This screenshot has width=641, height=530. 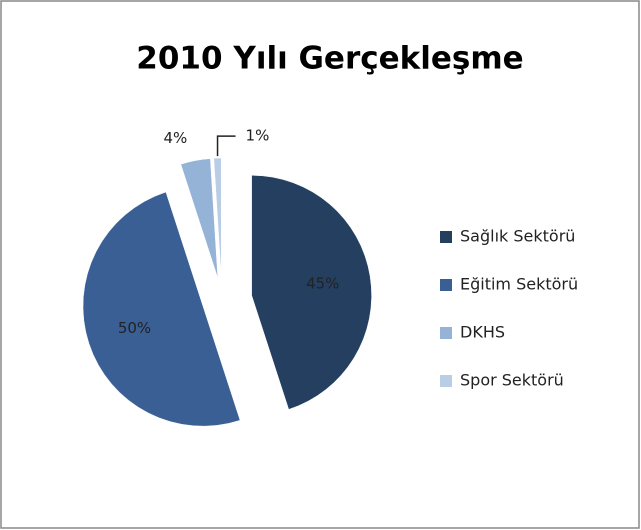 What do you see at coordinates (322, 284) in the screenshot?
I see `slice-label: 45%` at bounding box center [322, 284].